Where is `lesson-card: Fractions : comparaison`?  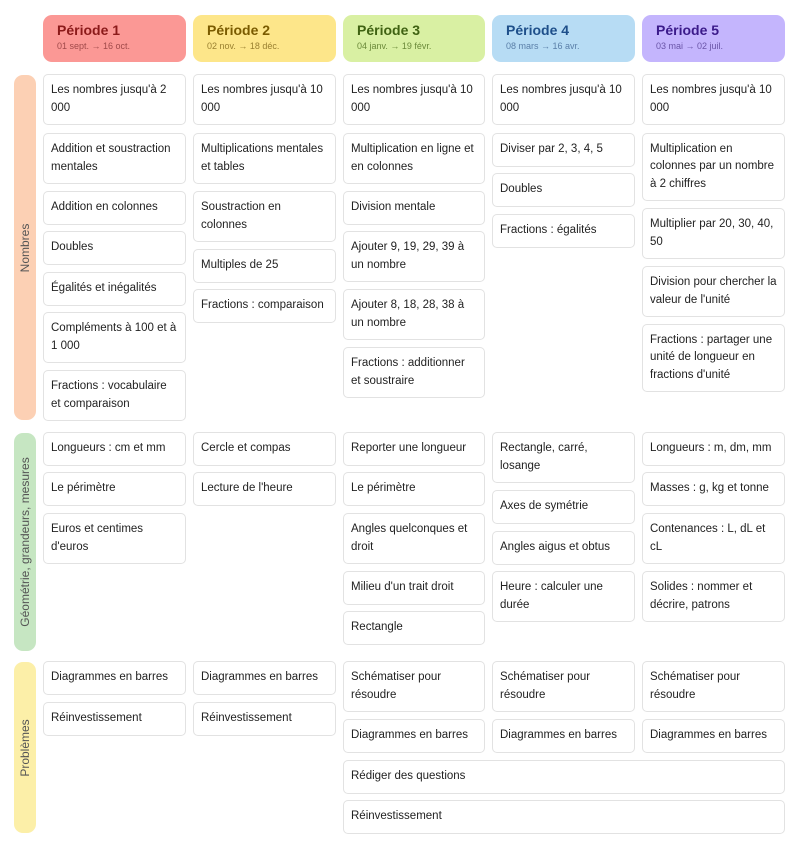
lesson-card: Fractions : comparaison is located at coordinates (264, 306).